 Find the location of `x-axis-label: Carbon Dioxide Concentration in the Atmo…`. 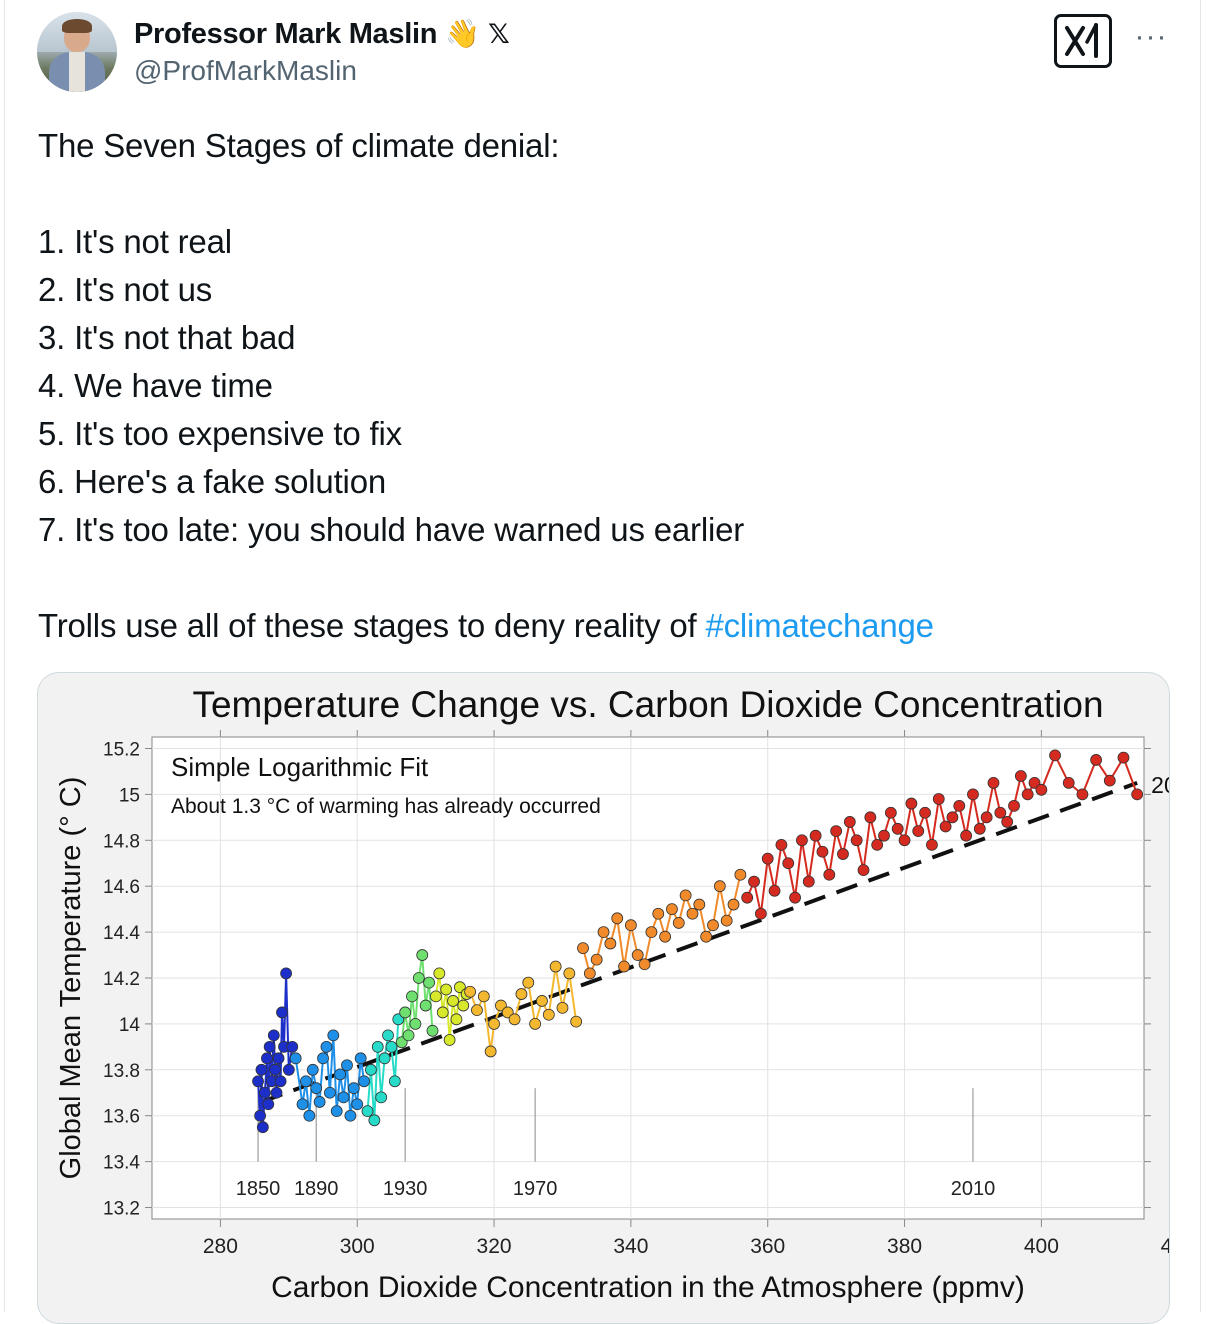

x-axis-label: Carbon Dioxide Concentration in the Atmo… is located at coordinates (648, 1287).